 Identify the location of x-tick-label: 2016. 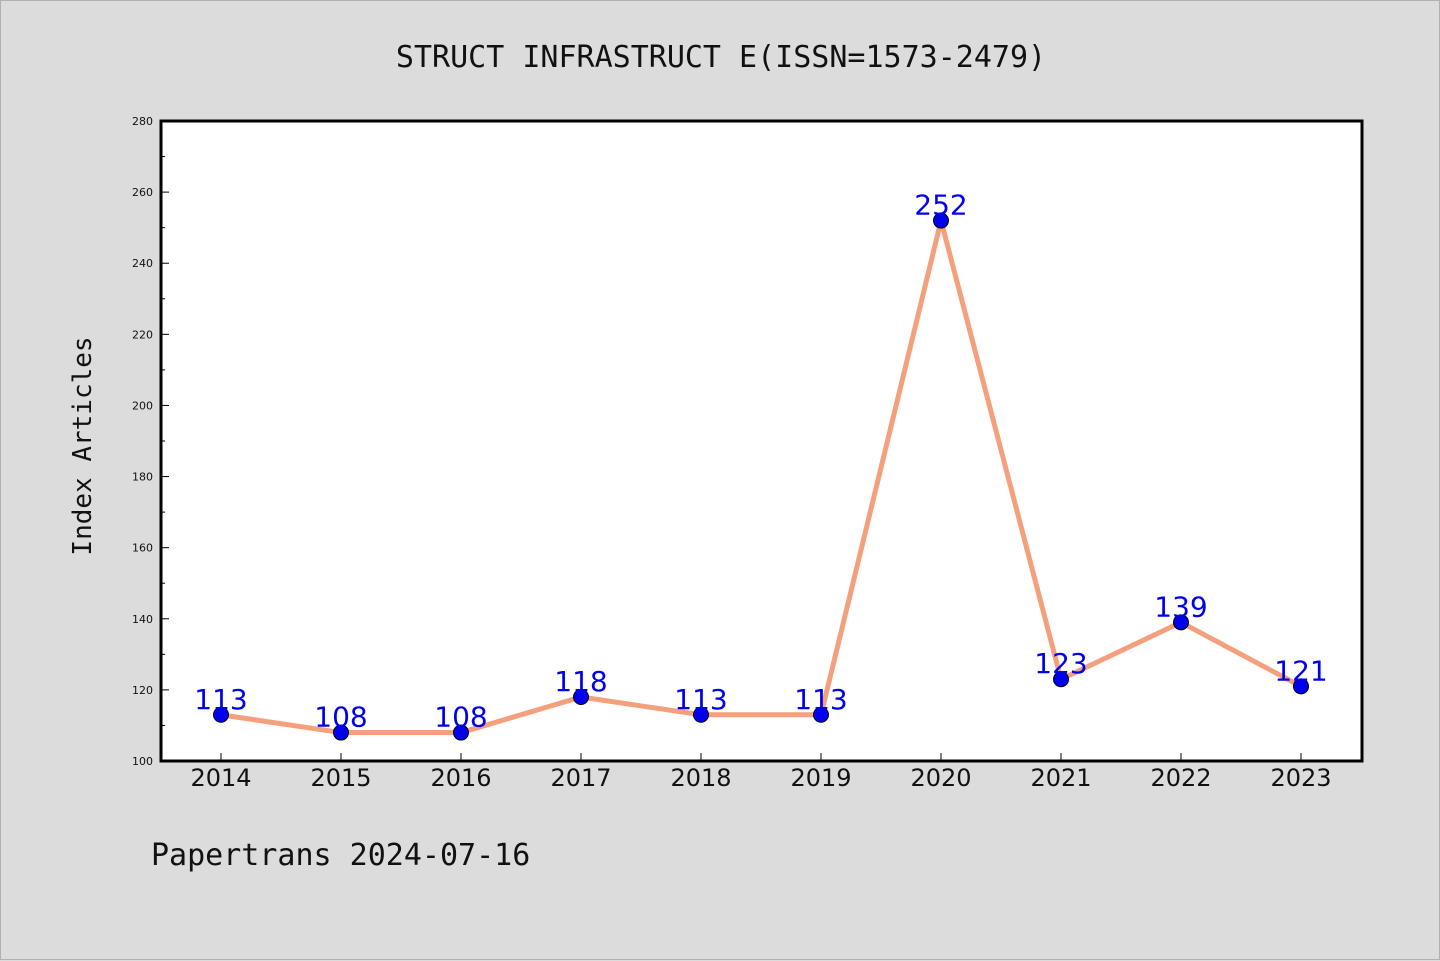
(460, 778).